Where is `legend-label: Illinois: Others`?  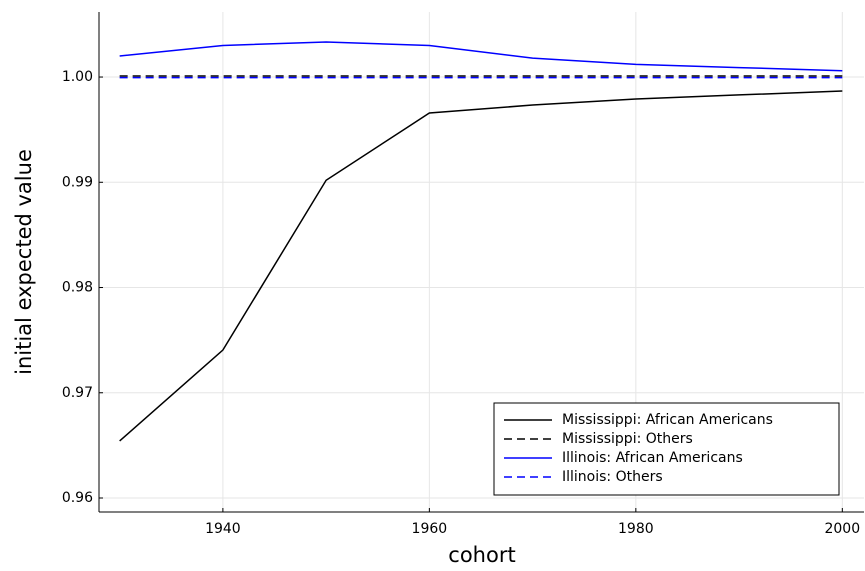
legend-label: Illinois: Others is located at coordinates (612, 477).